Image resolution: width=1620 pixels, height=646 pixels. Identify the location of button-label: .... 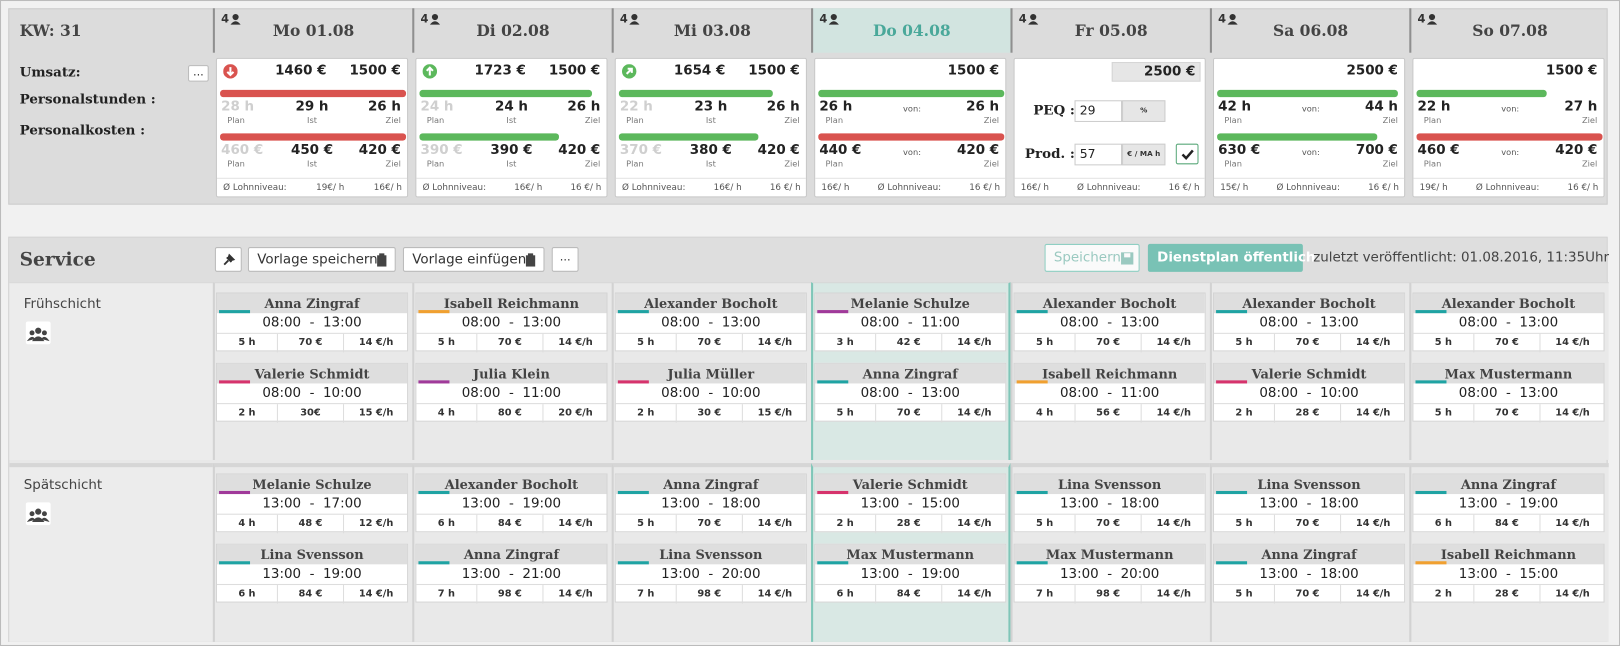
(565, 257).